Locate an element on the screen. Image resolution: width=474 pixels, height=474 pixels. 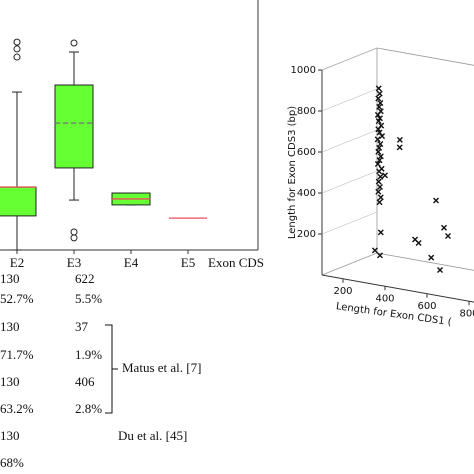
y-tick-label: 800 is located at coordinates (306, 111).